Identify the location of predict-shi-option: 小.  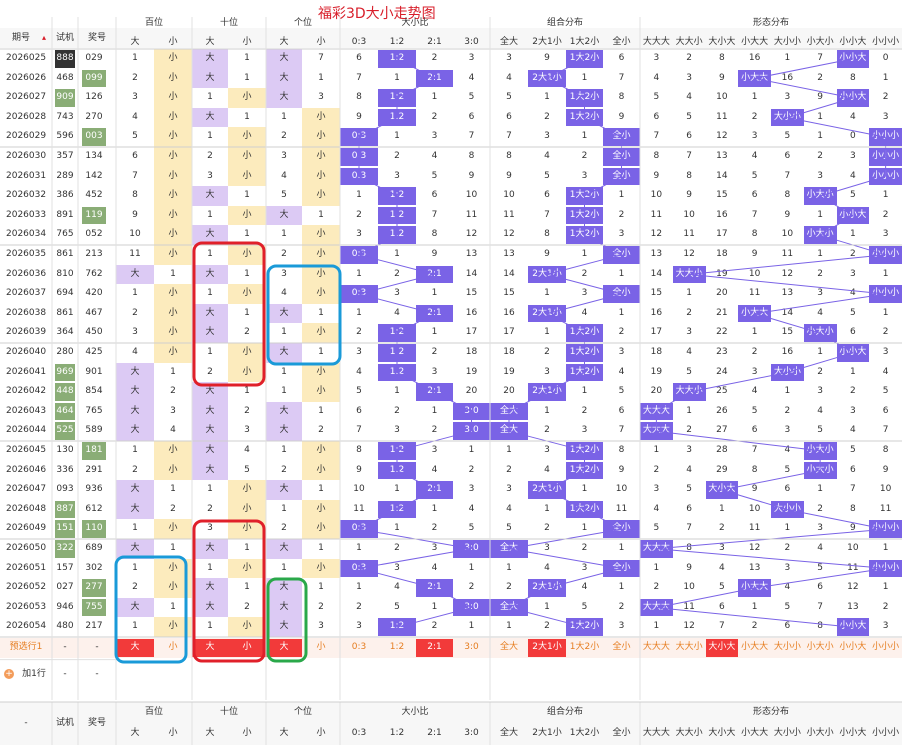
(247, 648).